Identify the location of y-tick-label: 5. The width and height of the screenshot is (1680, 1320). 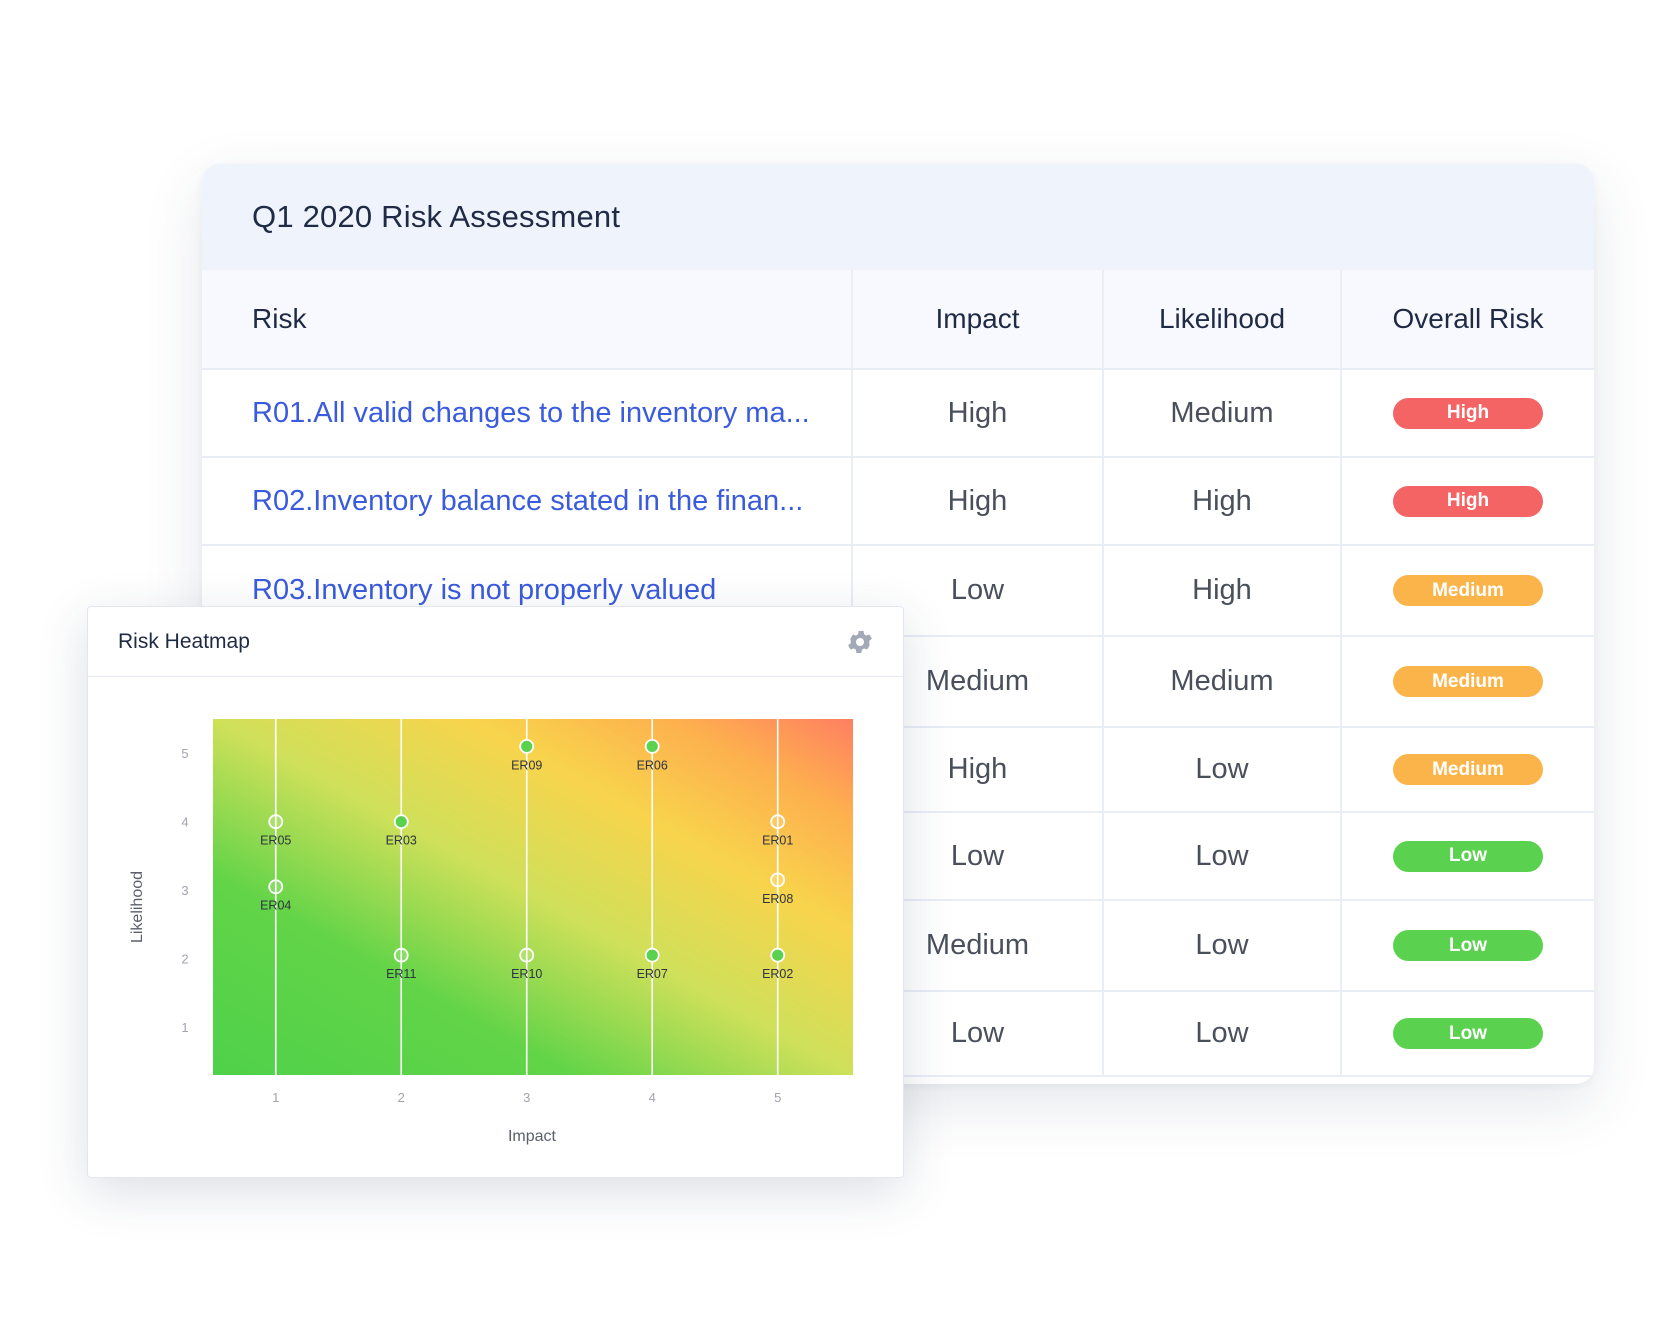
(184, 753).